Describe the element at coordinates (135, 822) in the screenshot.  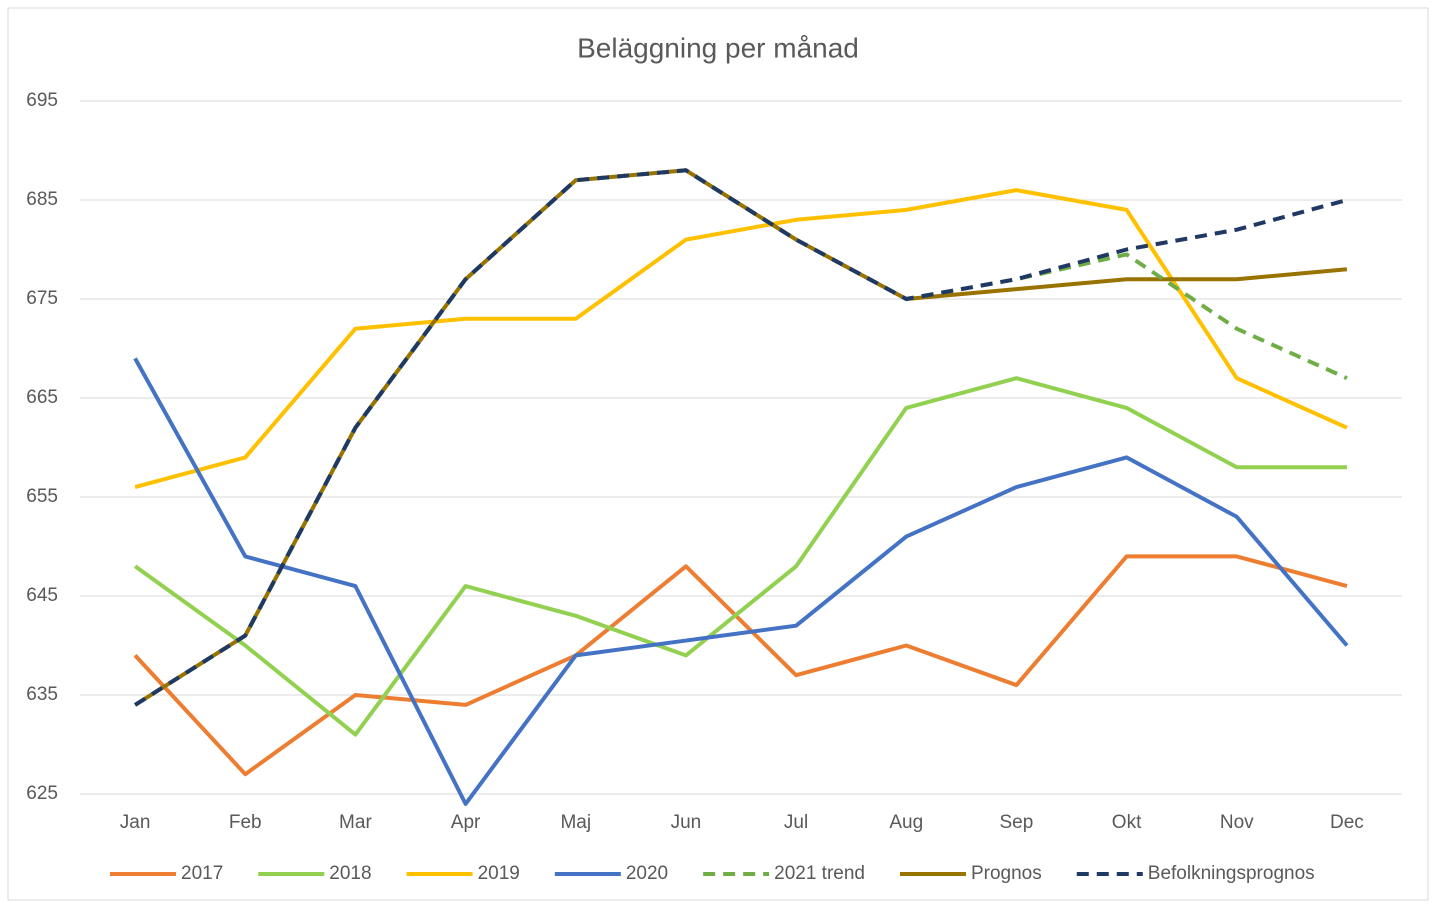
I see `x-tick-label: Jan` at that location.